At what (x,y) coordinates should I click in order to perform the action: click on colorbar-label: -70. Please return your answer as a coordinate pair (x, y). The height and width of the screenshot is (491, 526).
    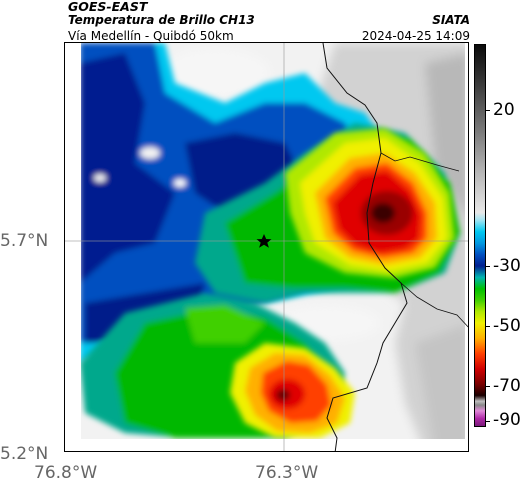
    Looking at the image, I should click on (507, 386).